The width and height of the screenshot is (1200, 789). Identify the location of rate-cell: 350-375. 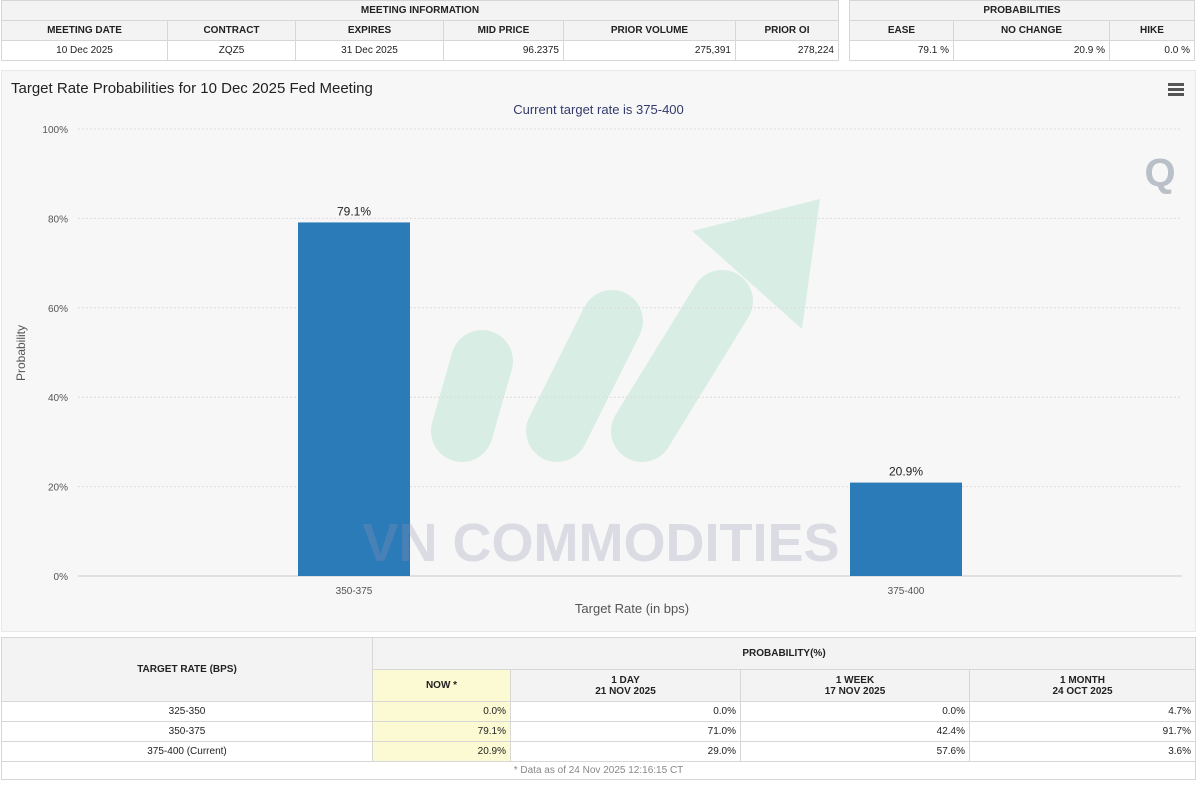
(187, 731).